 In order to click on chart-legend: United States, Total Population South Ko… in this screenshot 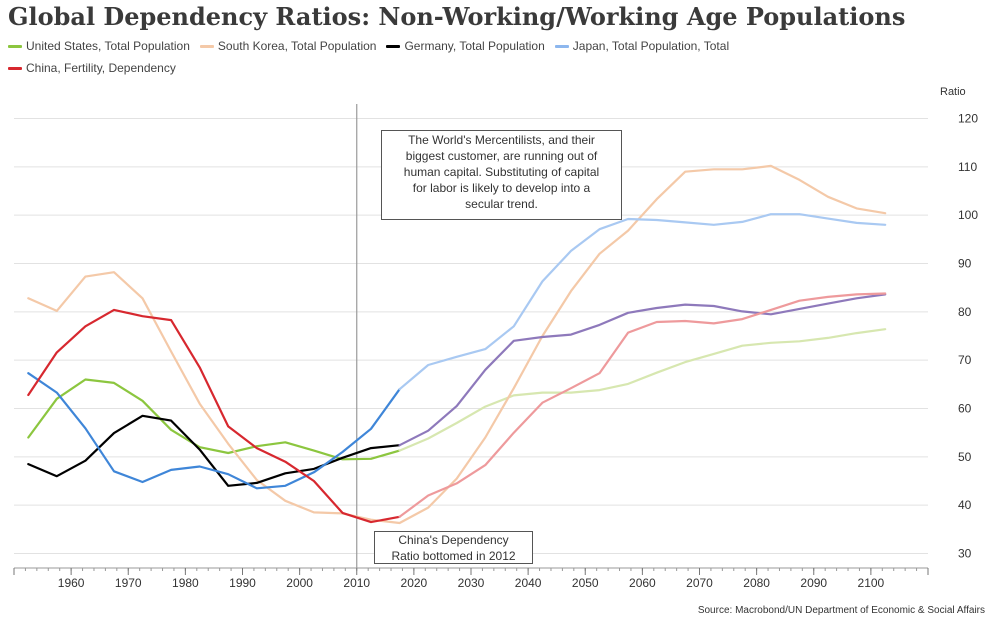, I will do `click(458, 57)`.